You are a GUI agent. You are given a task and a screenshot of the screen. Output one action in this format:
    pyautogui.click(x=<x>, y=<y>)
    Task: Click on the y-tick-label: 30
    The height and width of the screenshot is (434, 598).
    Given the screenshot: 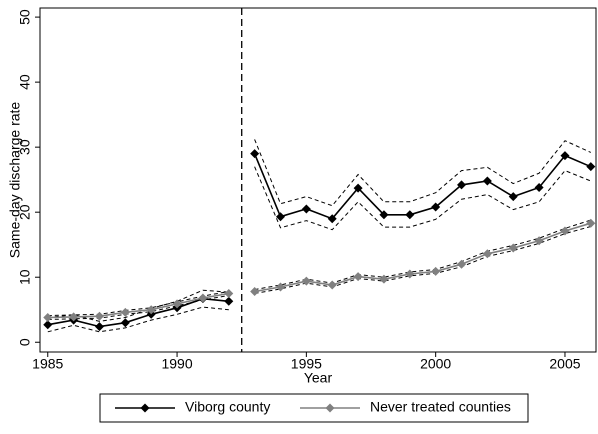 What is the action you would take?
    pyautogui.click(x=25, y=147)
    